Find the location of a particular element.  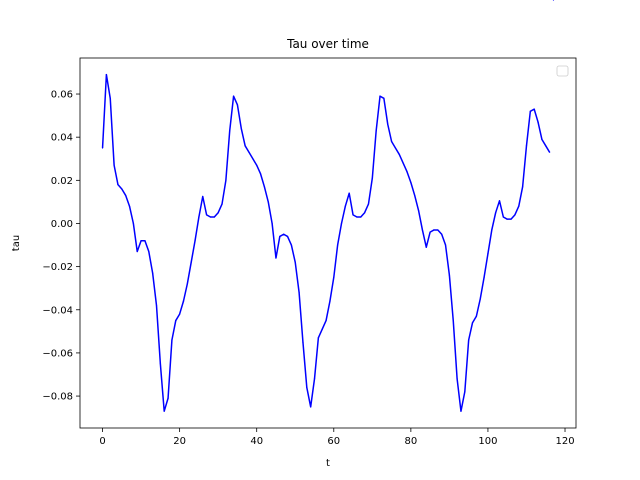

x-tick-label: 40 is located at coordinates (256, 441).